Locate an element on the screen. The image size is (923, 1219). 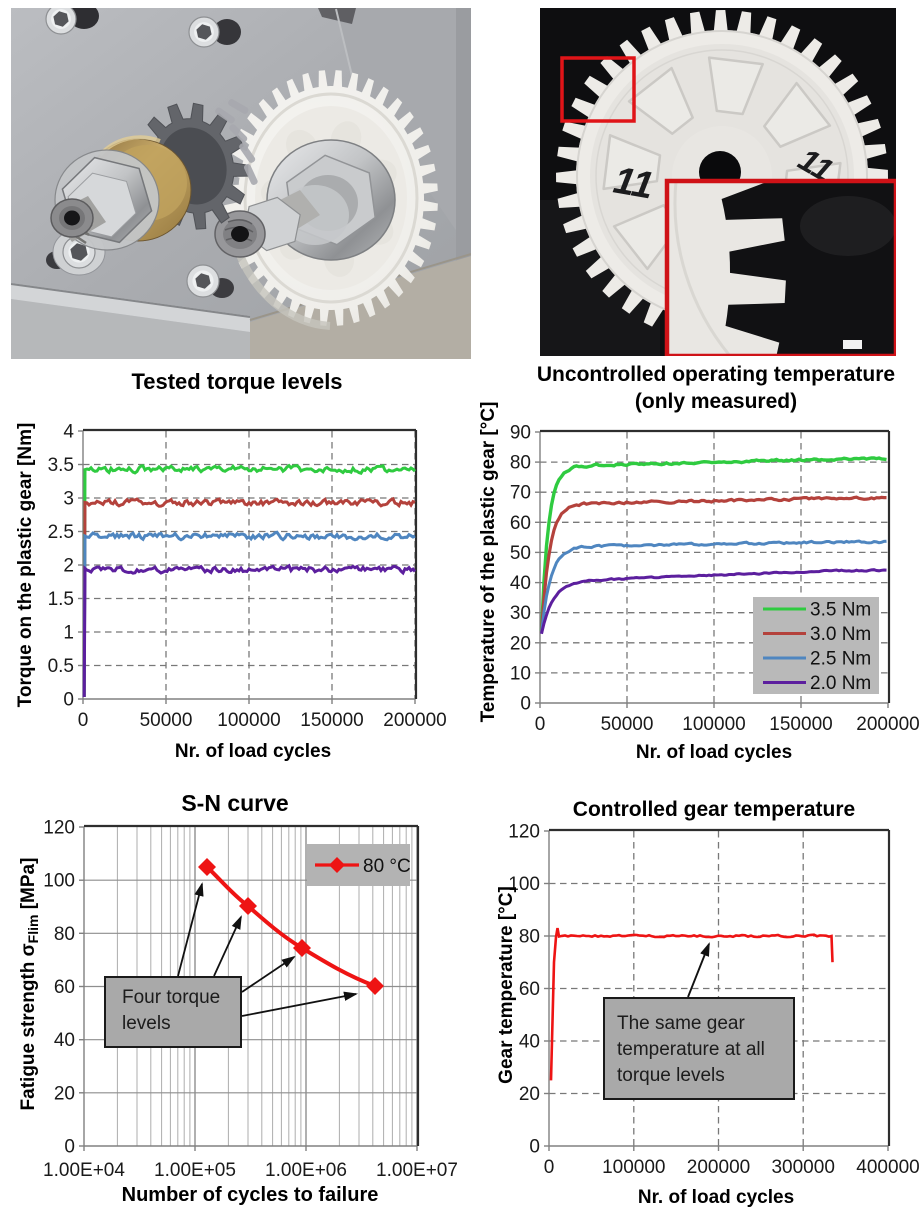
svg-text: 4 is located at coordinates (68, 432).